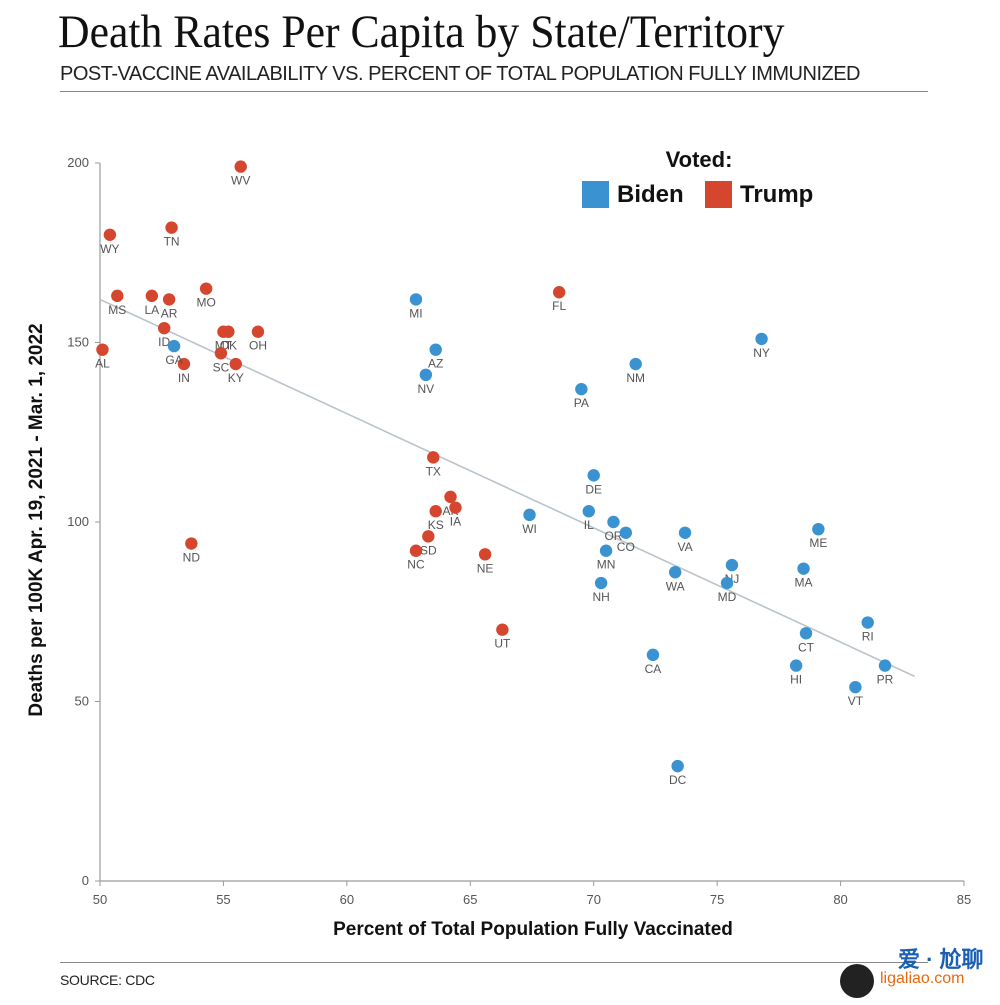 This screenshot has width=1000, height=1005. What do you see at coordinates (588, 511) in the screenshot?
I see `biden-point-il` at bounding box center [588, 511].